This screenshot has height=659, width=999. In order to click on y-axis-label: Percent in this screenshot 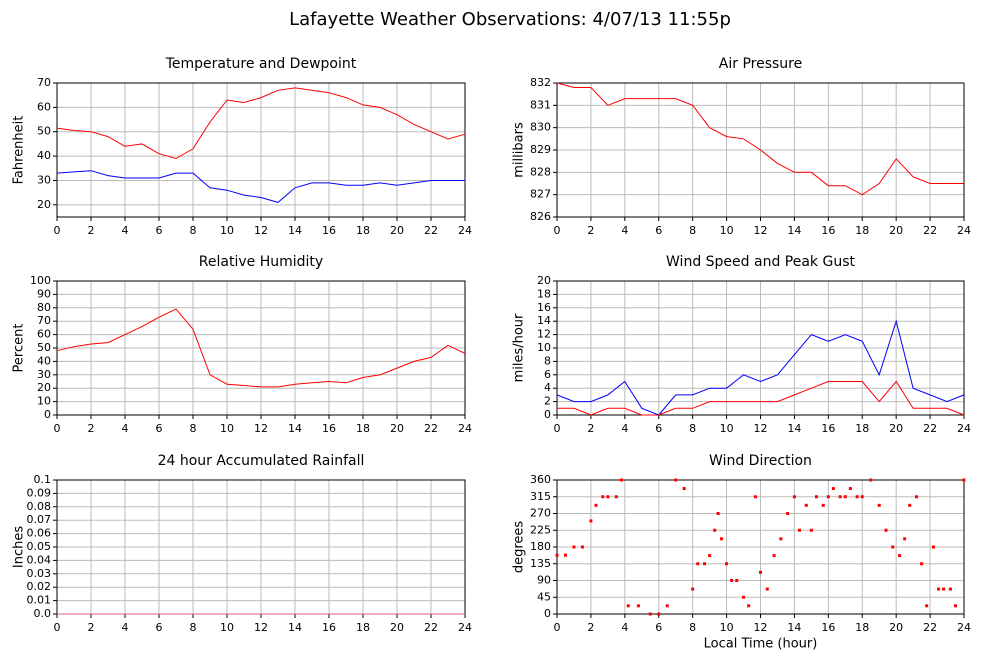, I will do `click(19, 348)`.